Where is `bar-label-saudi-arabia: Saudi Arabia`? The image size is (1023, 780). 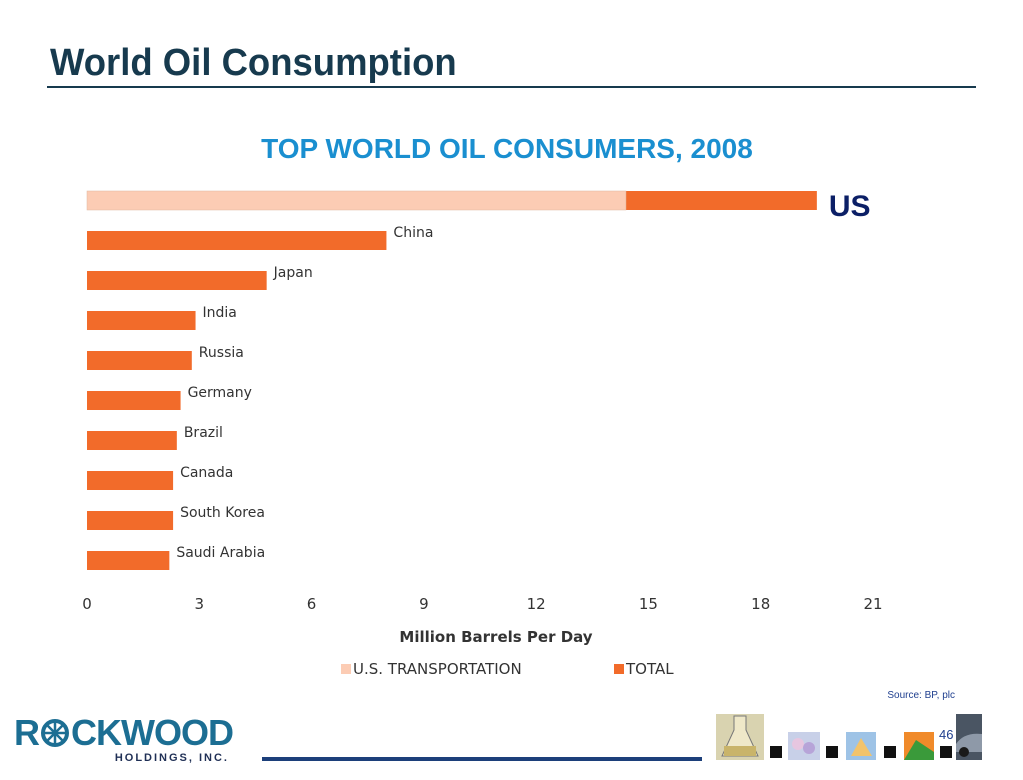 bar-label-saudi-arabia: Saudi Arabia is located at coordinates (220, 553).